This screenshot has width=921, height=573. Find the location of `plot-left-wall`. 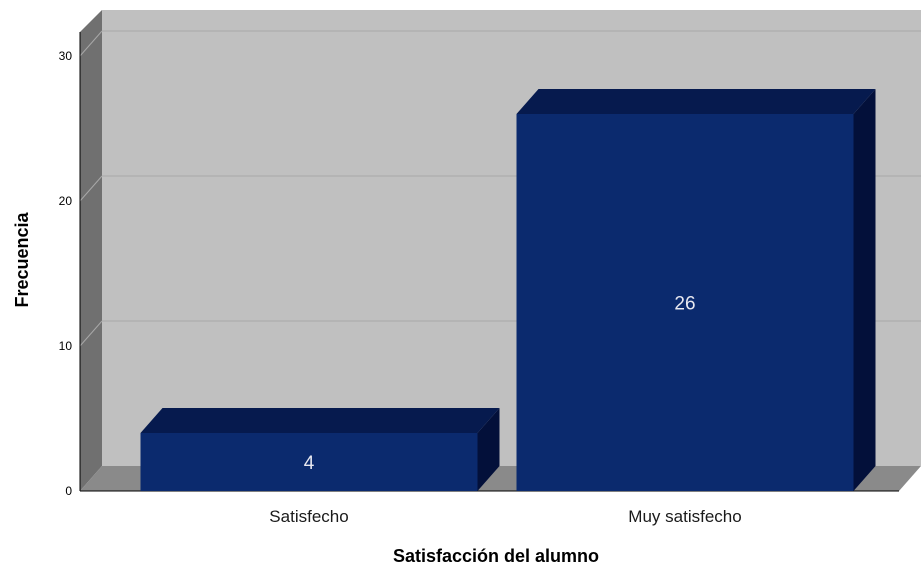

plot-left-wall is located at coordinates (91, 250).